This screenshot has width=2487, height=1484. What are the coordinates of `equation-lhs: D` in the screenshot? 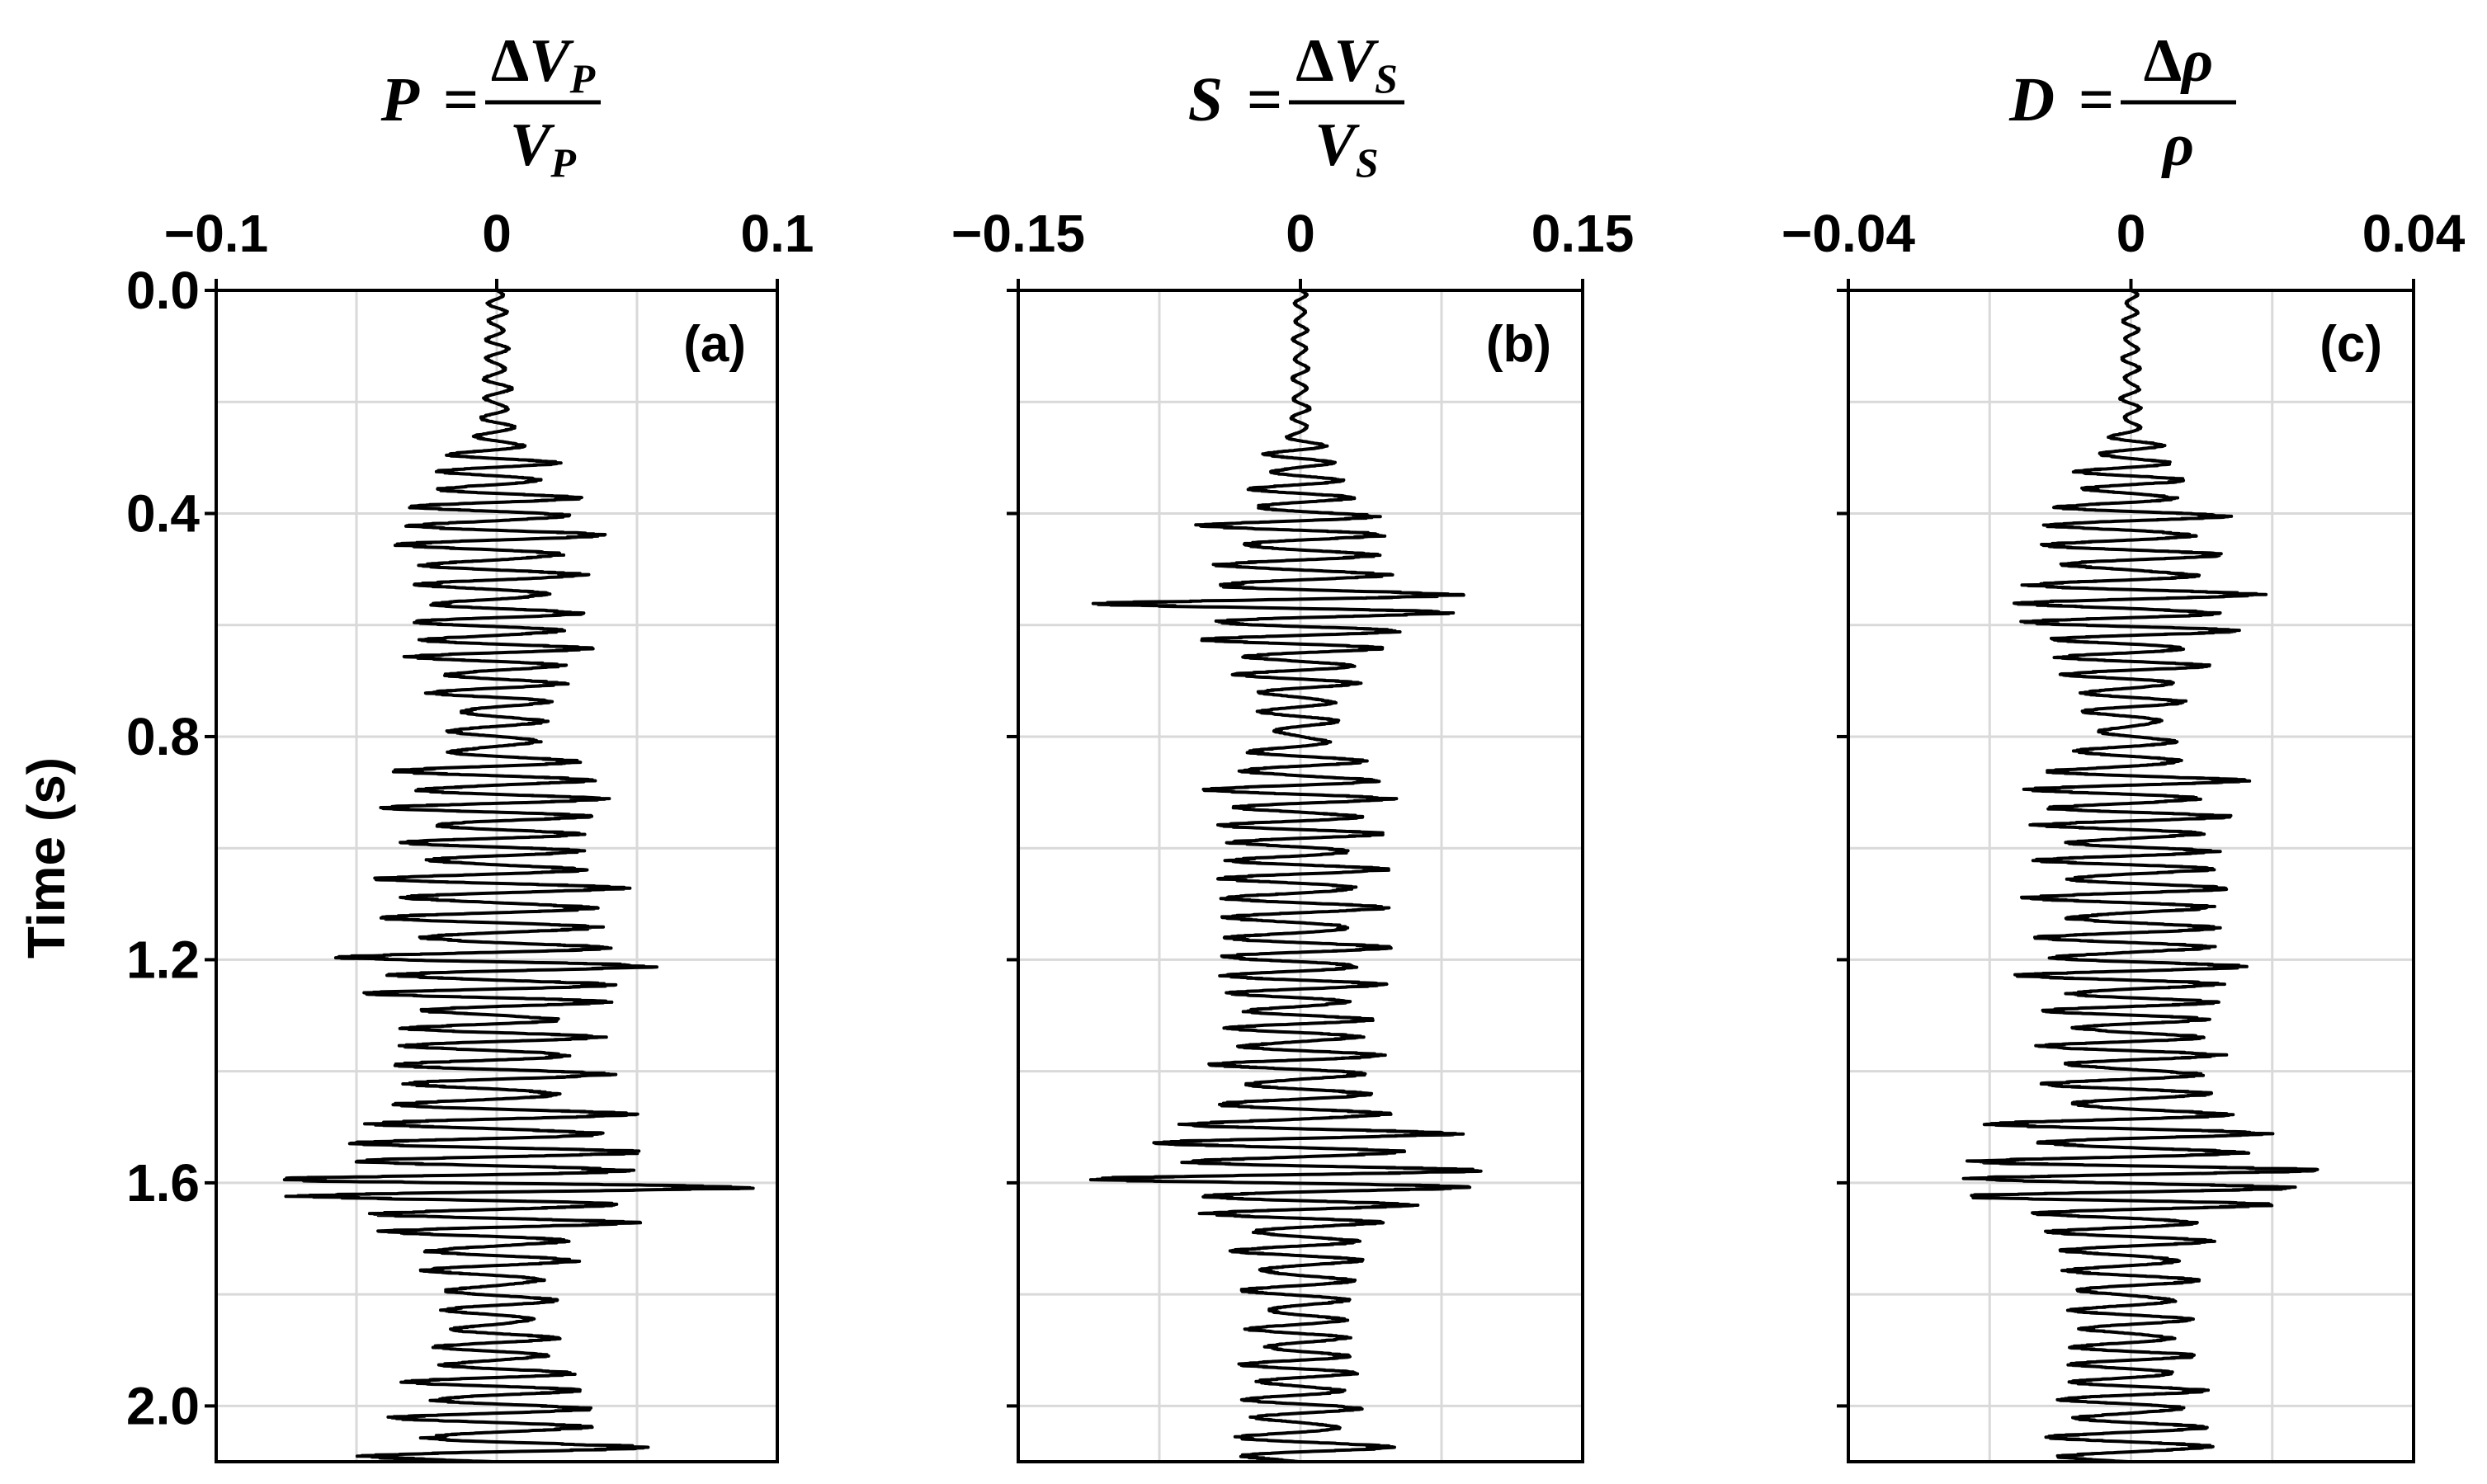 It's located at (2032, 99).